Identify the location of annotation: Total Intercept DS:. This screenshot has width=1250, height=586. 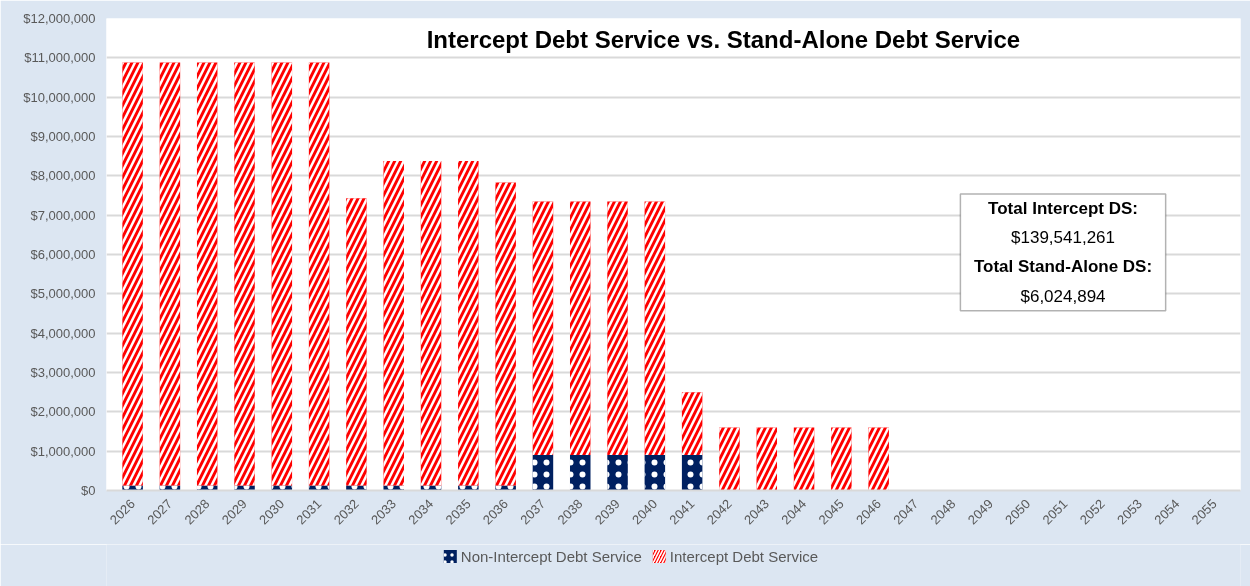
(1063, 209).